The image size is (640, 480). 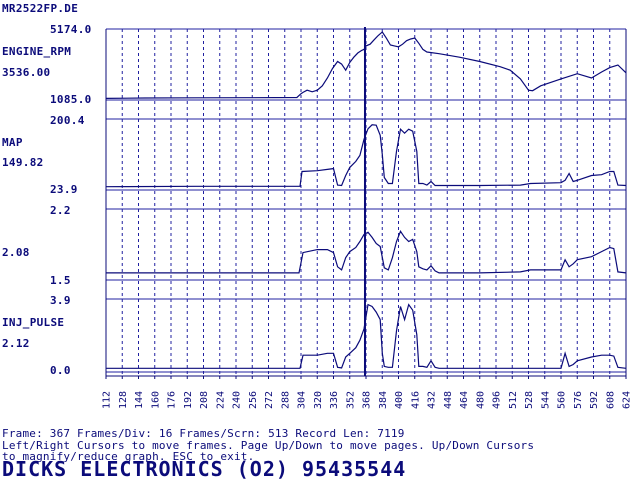 I want to click on x-tick-label-320: 320, so click(x=318, y=400).